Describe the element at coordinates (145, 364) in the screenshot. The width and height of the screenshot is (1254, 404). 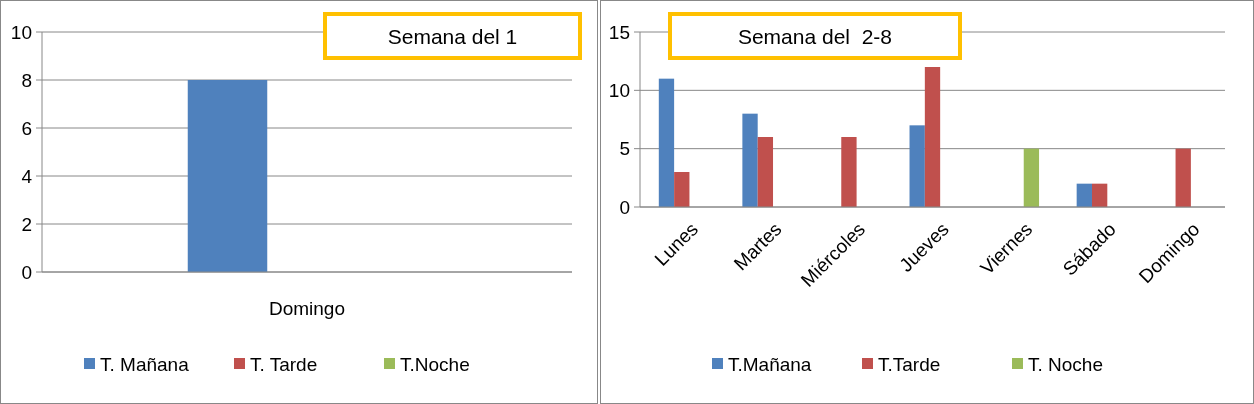
I see `legend-label: T. Mañana` at that location.